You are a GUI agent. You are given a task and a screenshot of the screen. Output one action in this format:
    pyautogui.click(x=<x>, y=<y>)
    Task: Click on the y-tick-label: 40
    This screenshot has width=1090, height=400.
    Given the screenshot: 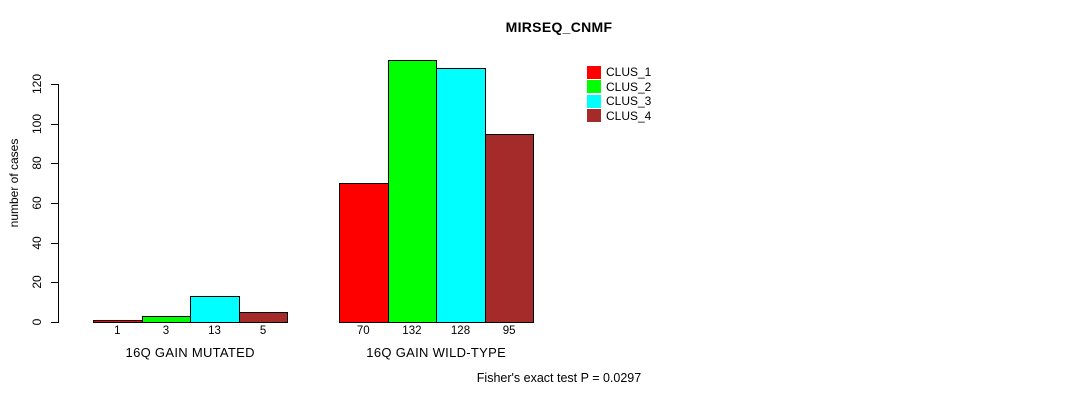 What is the action you would take?
    pyautogui.click(x=37, y=243)
    